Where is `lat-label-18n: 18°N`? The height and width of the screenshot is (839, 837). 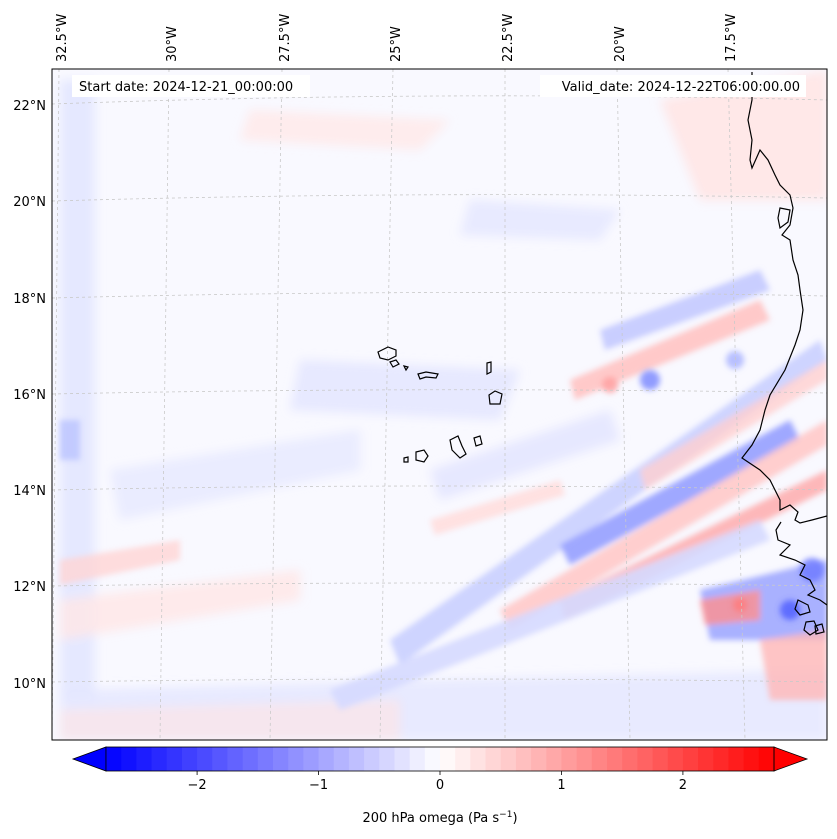 lat-label-18n: 18°N is located at coordinates (29, 299).